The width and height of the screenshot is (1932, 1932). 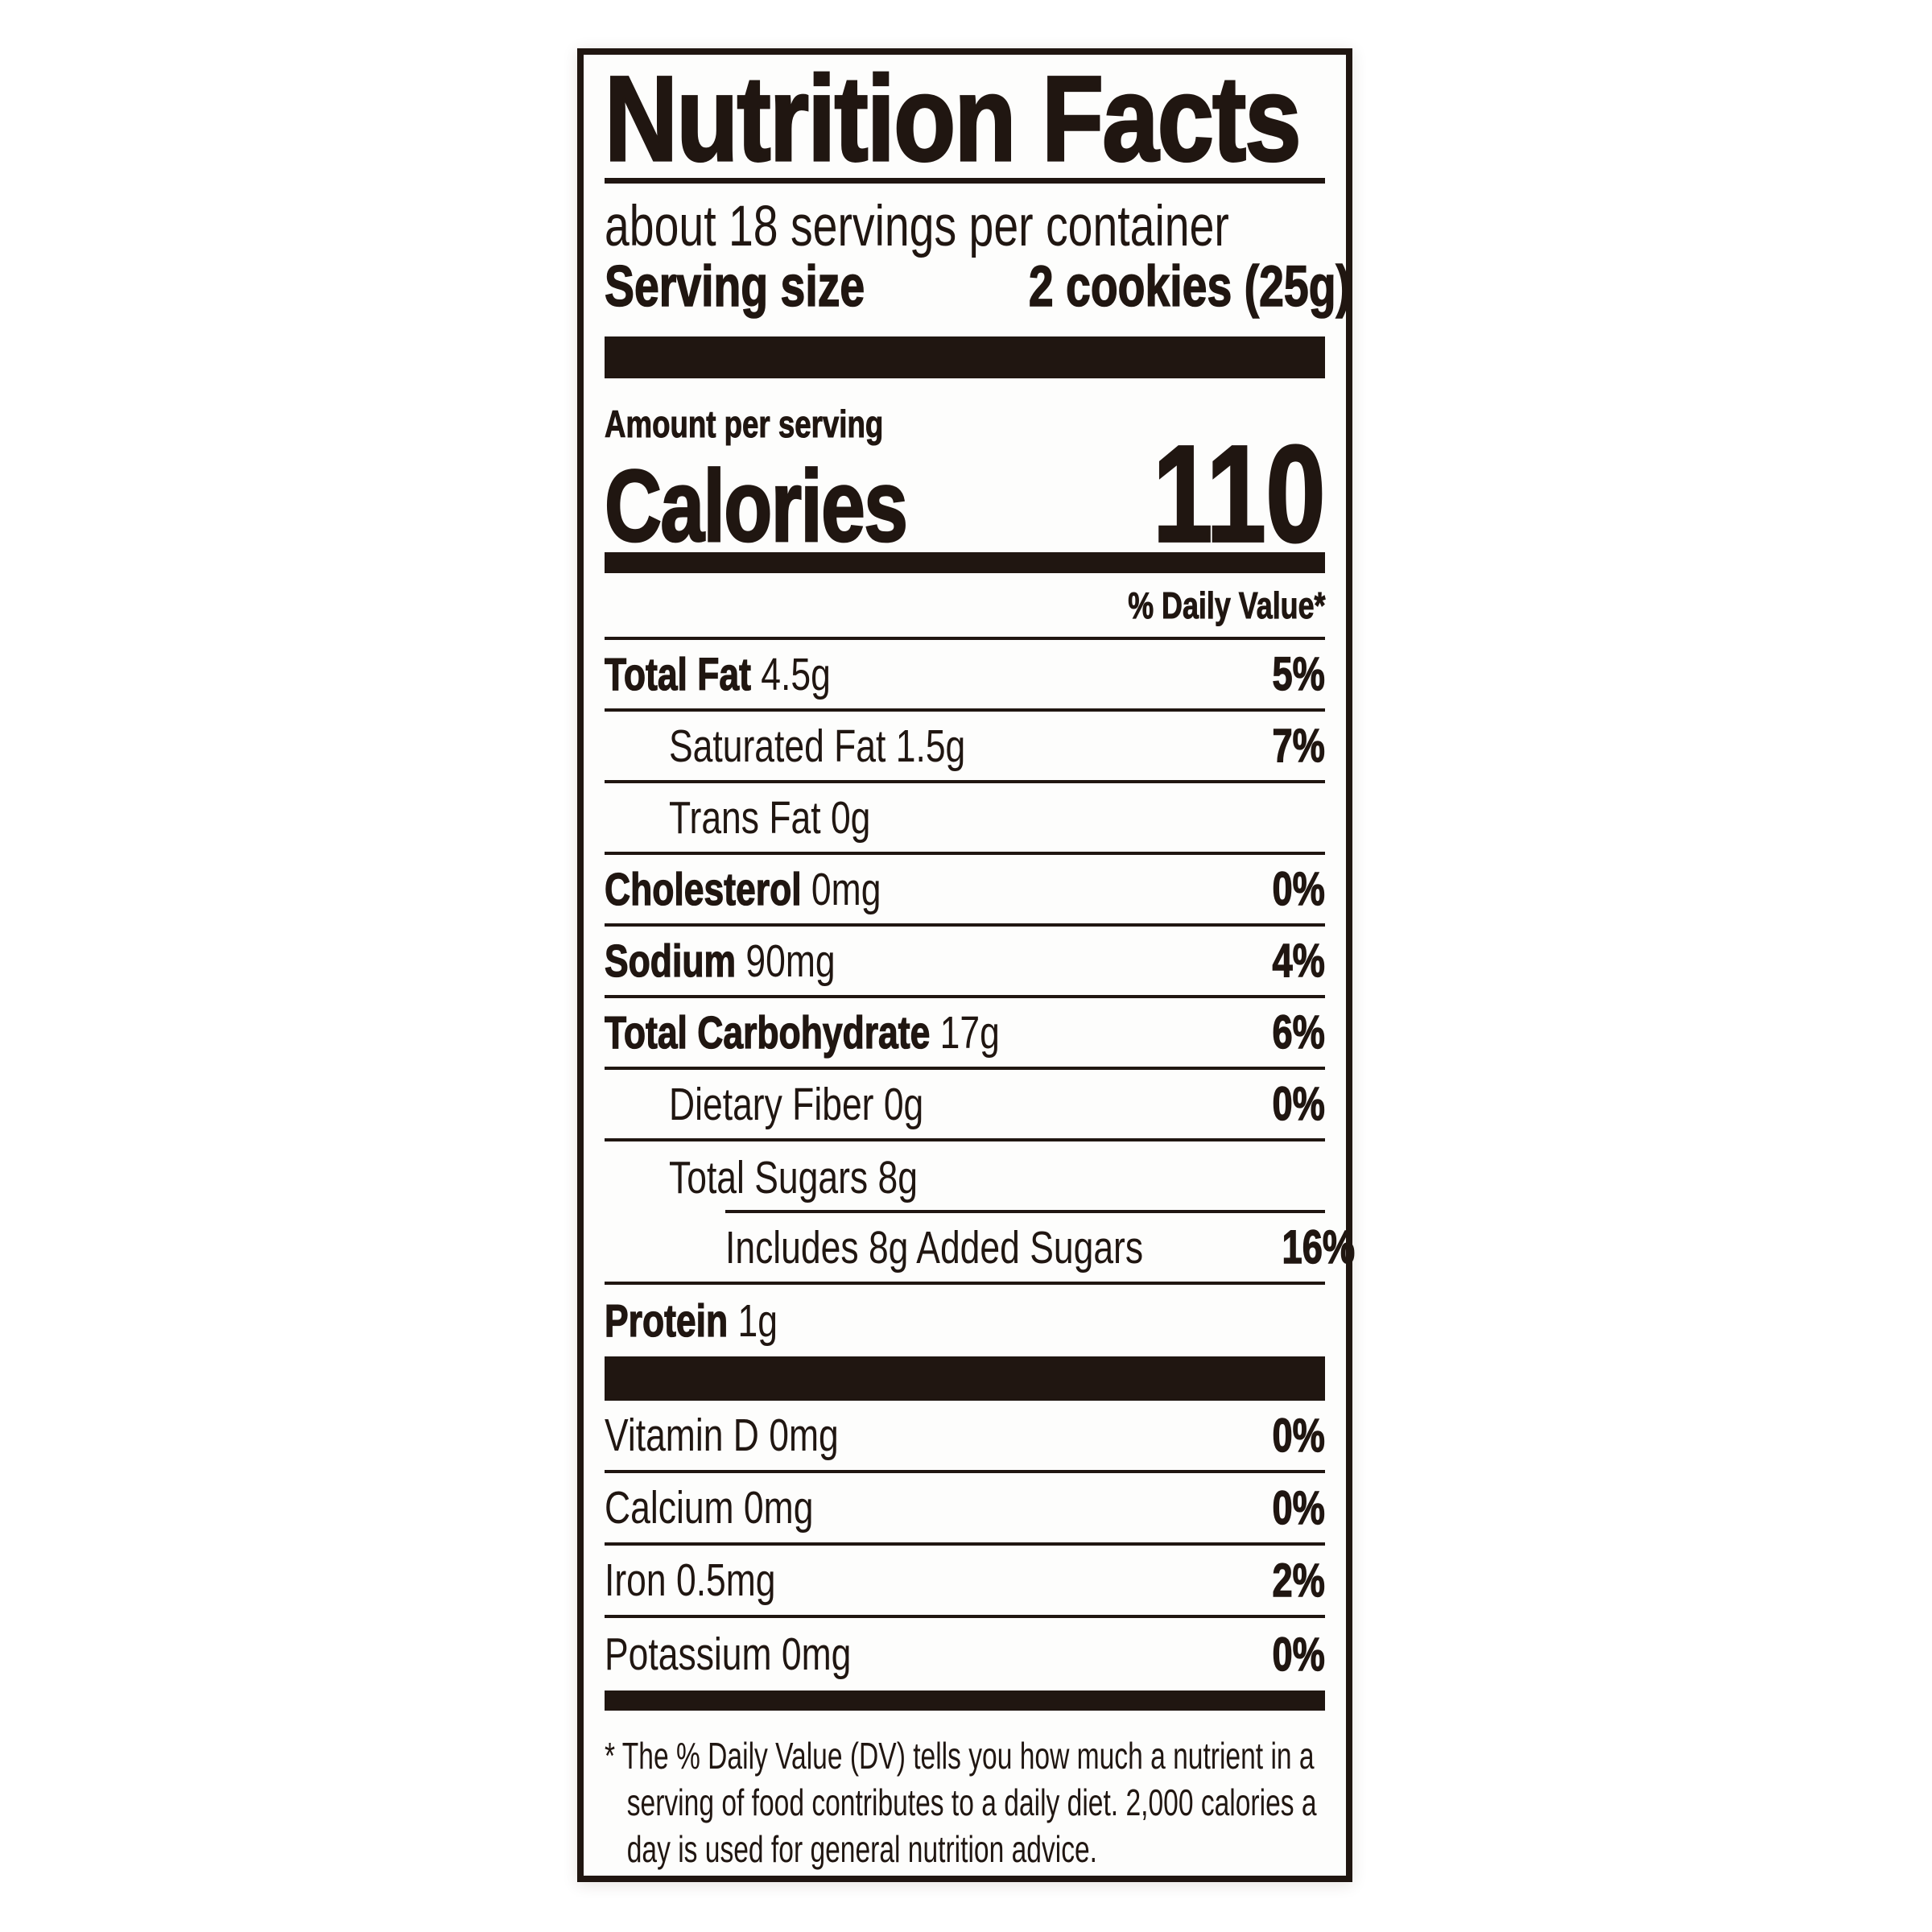 I want to click on nutrient-row: Saturated Fat 1.5g 7%, so click(x=966, y=747).